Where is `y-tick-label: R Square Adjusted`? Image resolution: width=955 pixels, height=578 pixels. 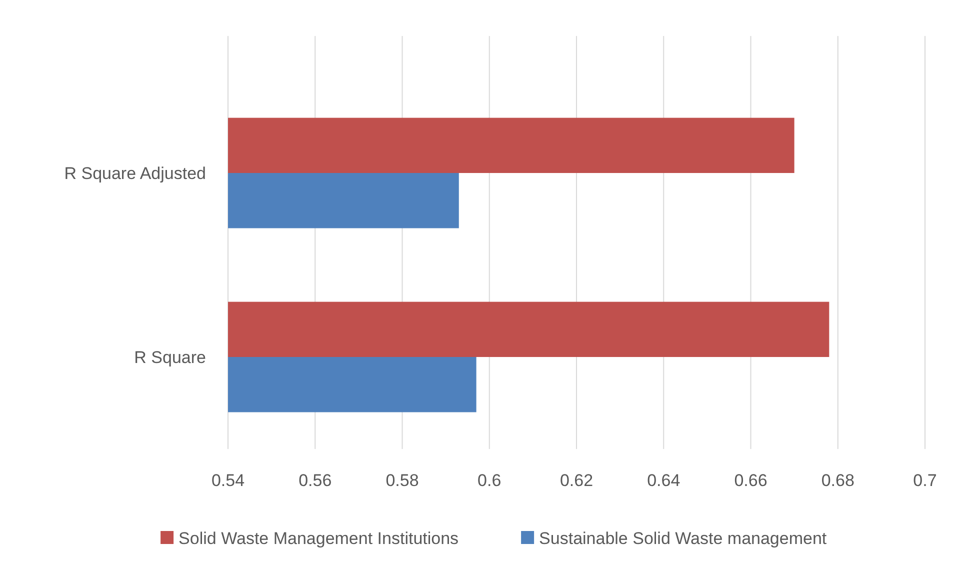
y-tick-label: R Square Adjusted is located at coordinates (135, 173).